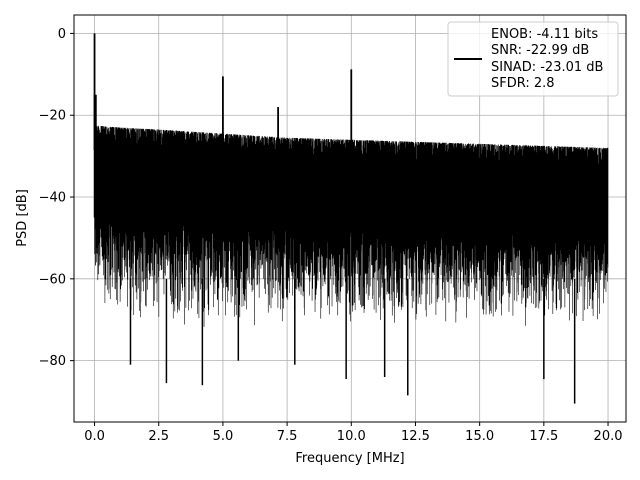 The width and height of the screenshot is (640, 480). Describe the element at coordinates (543, 436) in the screenshot. I see `x-tick-label: 17.5` at that location.